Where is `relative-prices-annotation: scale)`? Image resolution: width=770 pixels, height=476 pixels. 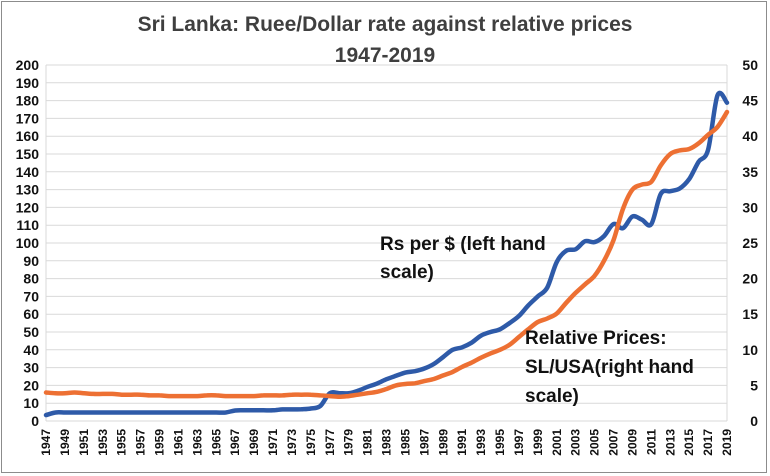
relative-prices-annotation: scale) is located at coordinates (552, 396).